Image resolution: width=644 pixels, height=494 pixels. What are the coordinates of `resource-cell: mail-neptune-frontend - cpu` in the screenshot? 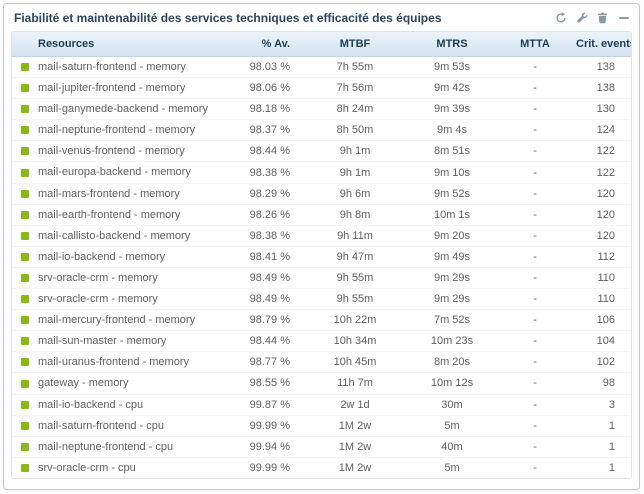 It's located at (116, 447).